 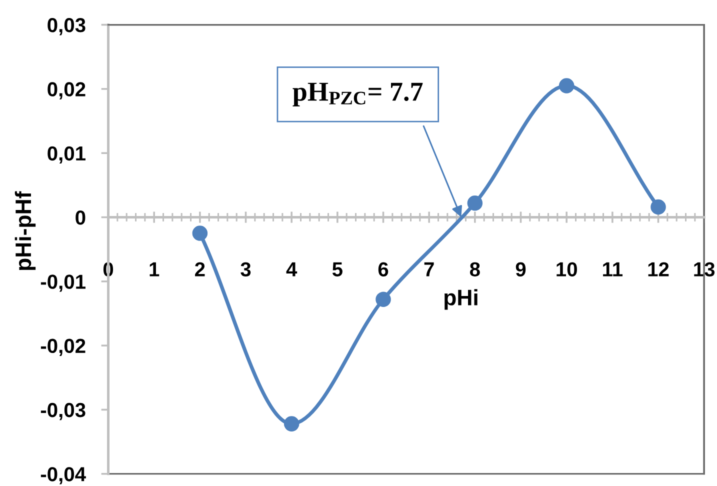 What do you see at coordinates (67, 91) in the screenshot?
I see `y-tick-label: 0,02` at bounding box center [67, 91].